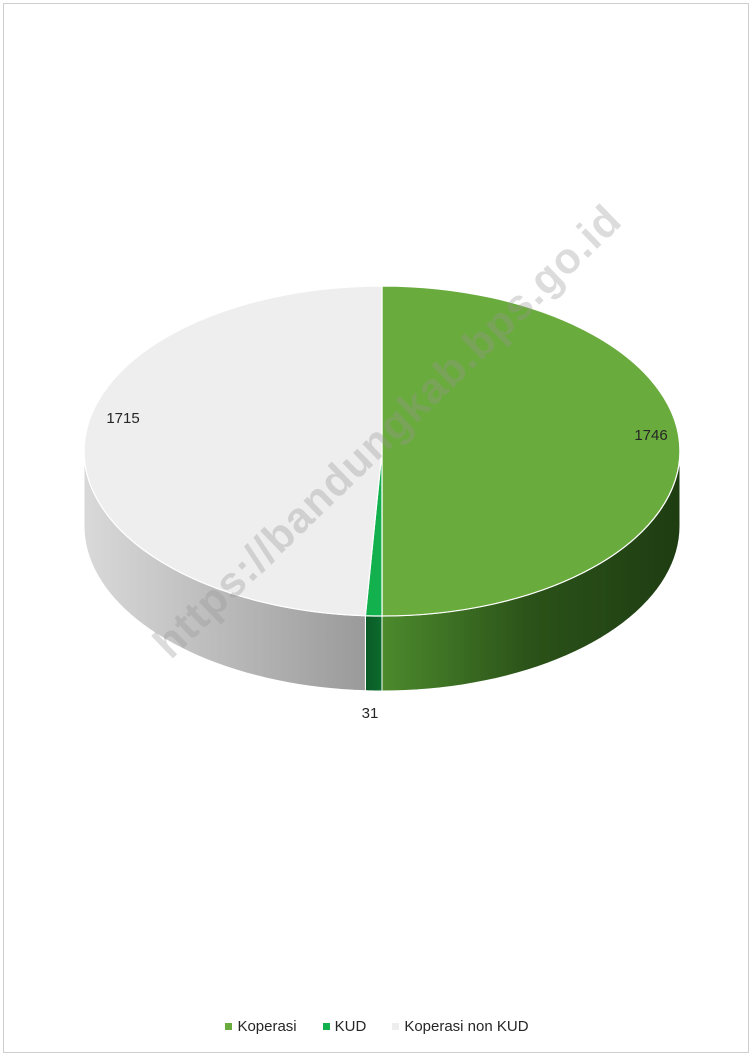 Image resolution: width=754 pixels, height=1057 pixels. I want to click on data-label-koperasi-non-kud: 1715, so click(122, 418).